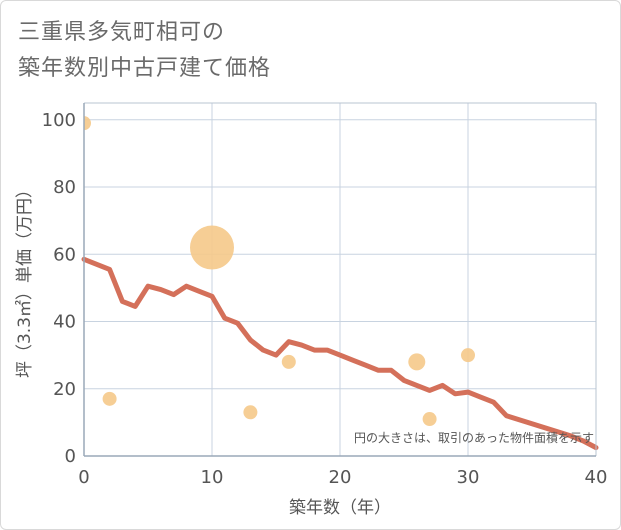 The width and height of the screenshot is (621, 530). What do you see at coordinates (468, 477) in the screenshot?
I see `x-tick-label: 30` at bounding box center [468, 477].